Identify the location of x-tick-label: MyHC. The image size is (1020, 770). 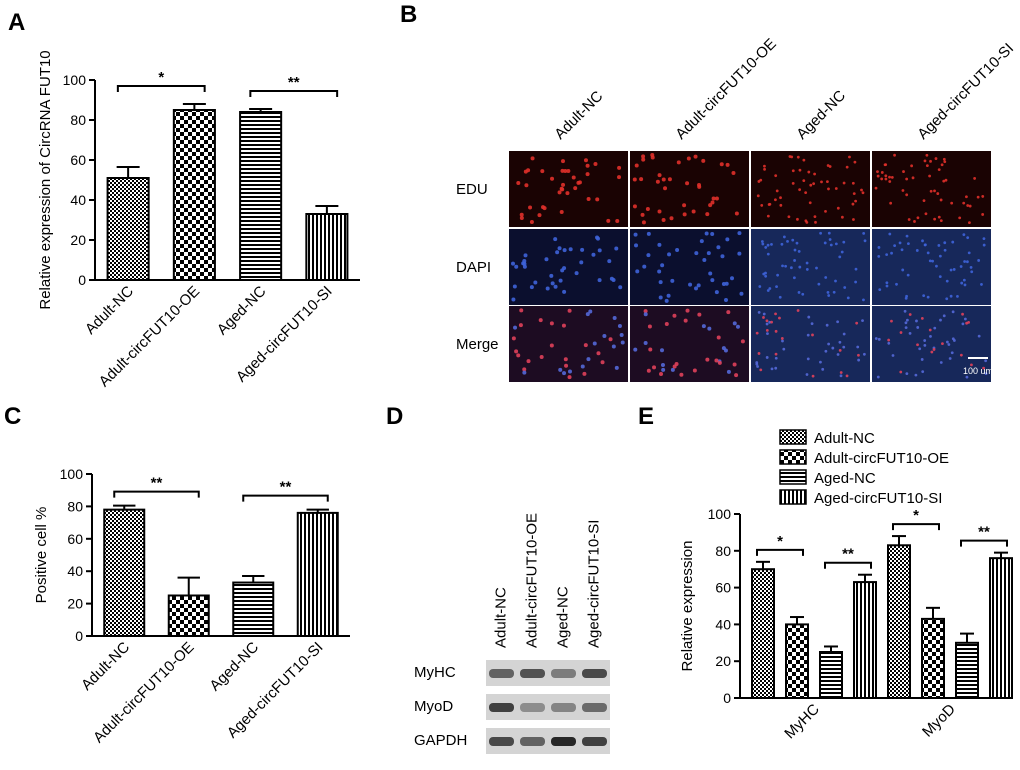
(802, 722).